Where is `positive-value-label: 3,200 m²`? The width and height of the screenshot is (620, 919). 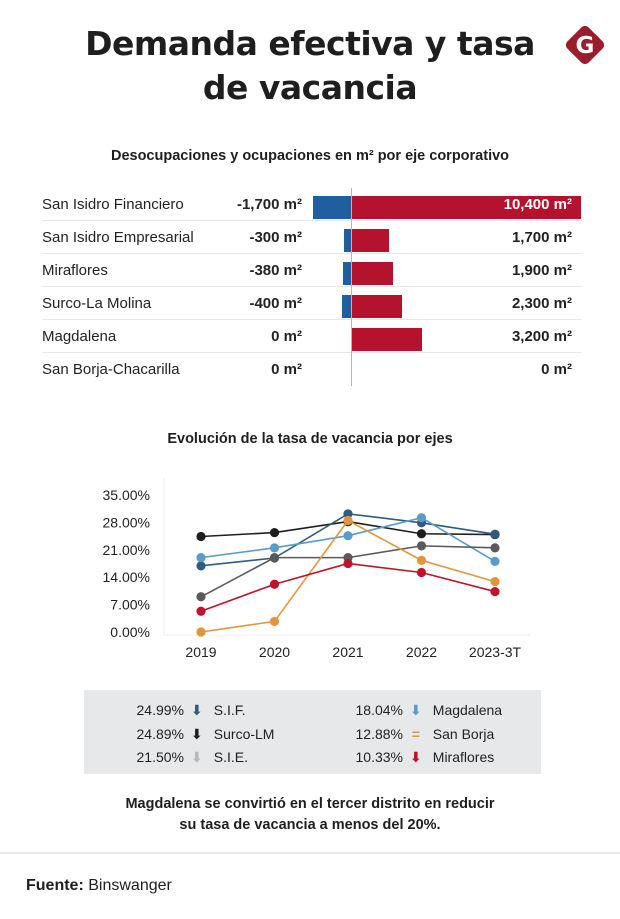 positive-value-label: 3,200 m² is located at coordinates (541, 336).